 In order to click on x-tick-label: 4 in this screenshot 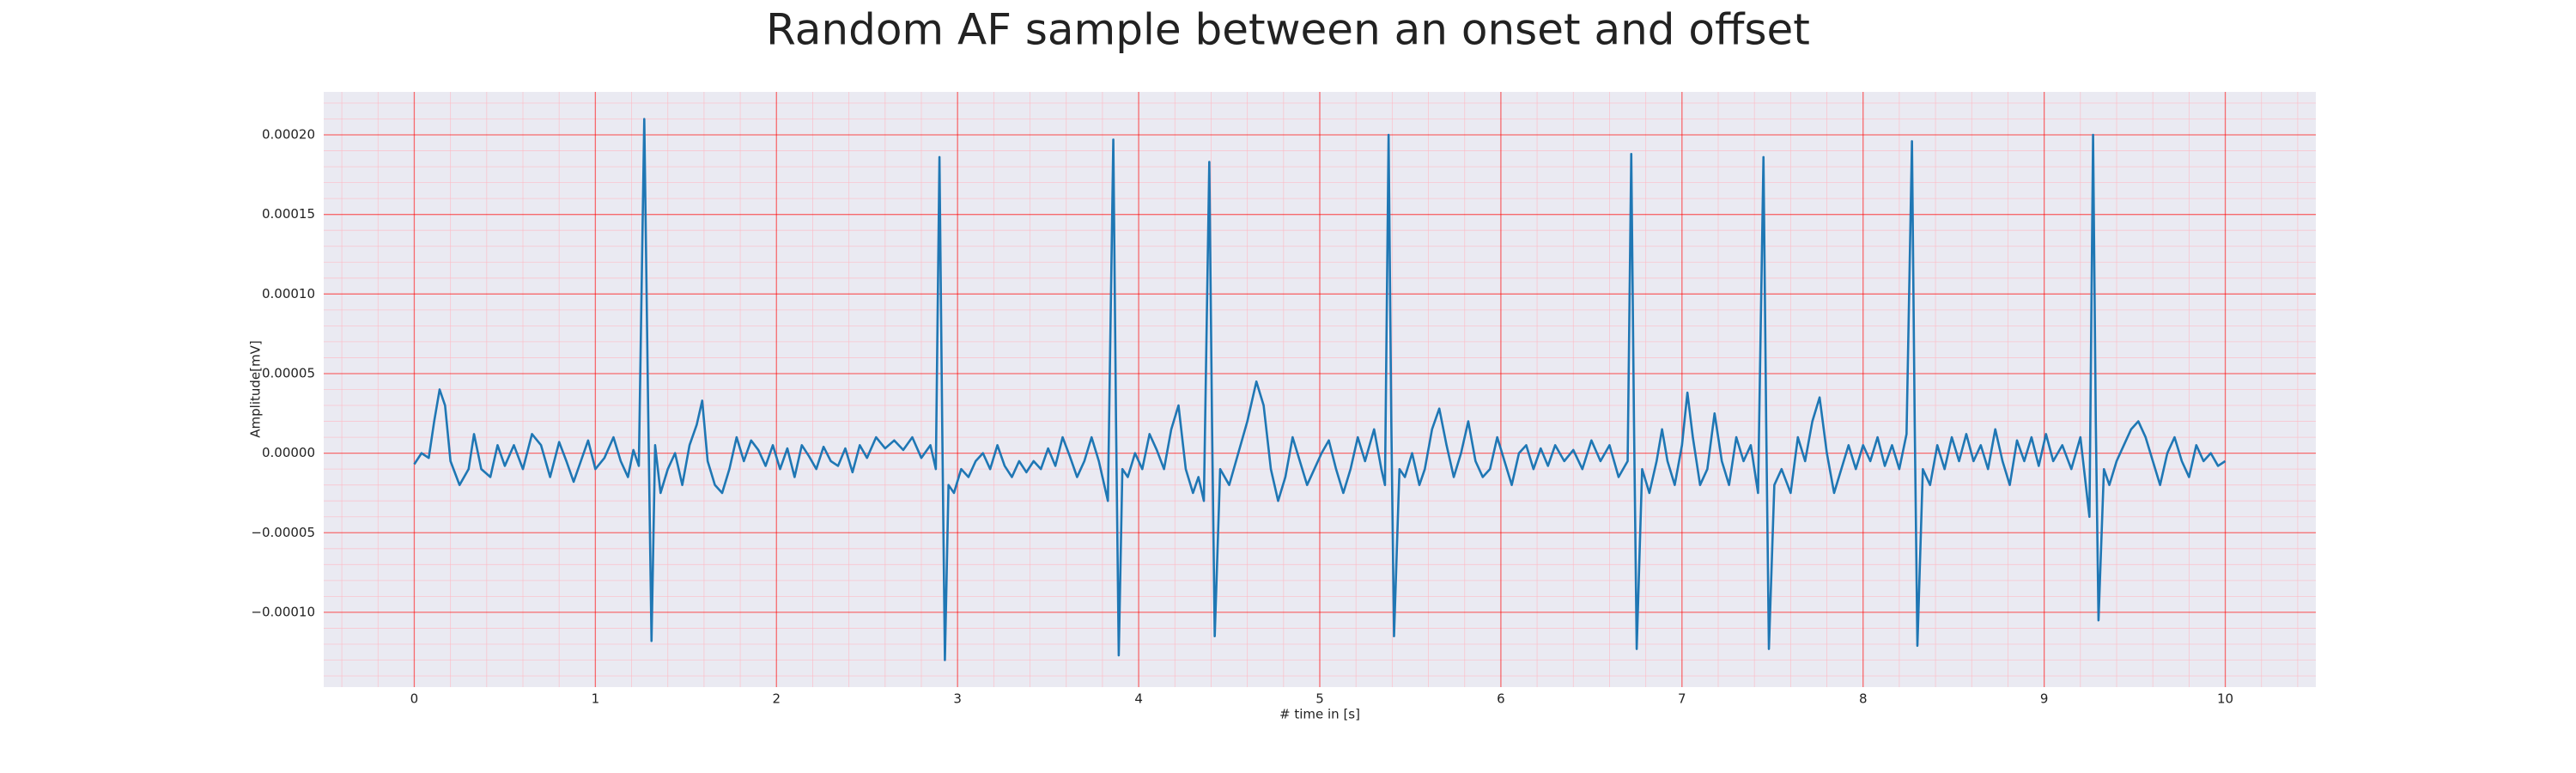, I will do `click(1138, 699)`.